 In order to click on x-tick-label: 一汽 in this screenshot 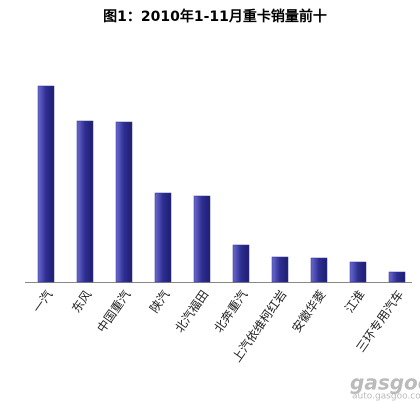, I will do `click(42, 301)`.